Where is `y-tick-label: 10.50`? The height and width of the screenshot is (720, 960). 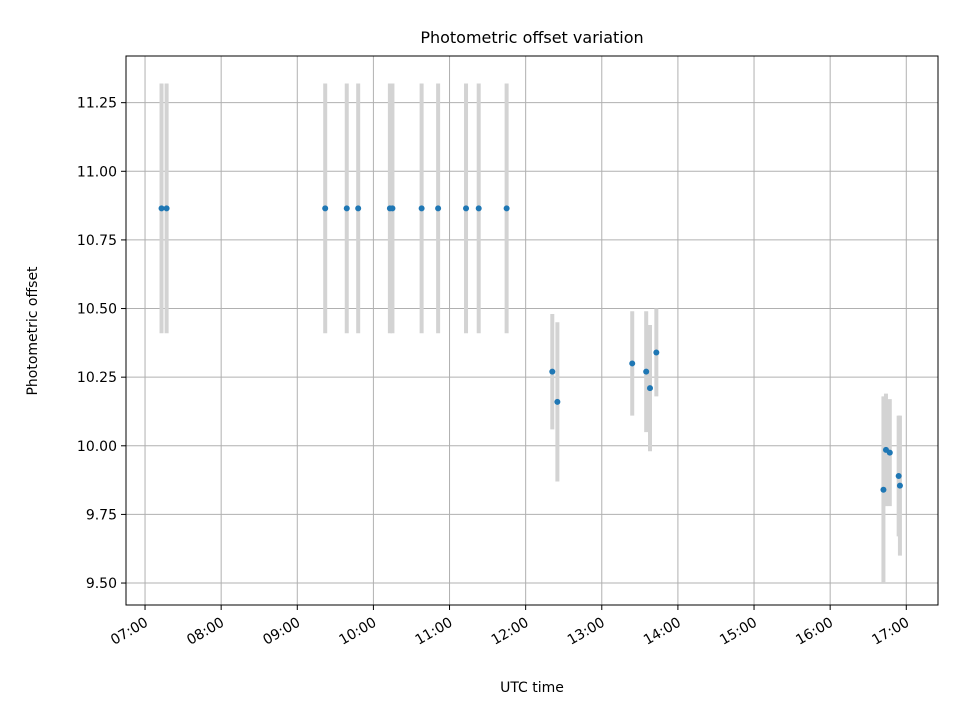 y-tick-label: 10.50 is located at coordinates (97, 310).